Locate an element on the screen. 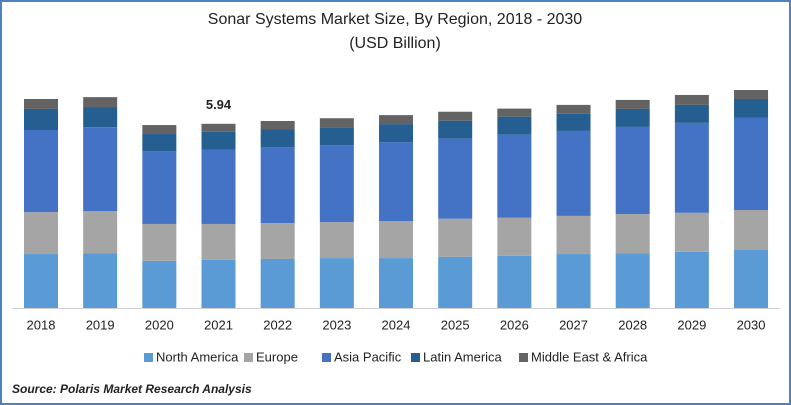  x-tick-label: 2025 is located at coordinates (455, 324).